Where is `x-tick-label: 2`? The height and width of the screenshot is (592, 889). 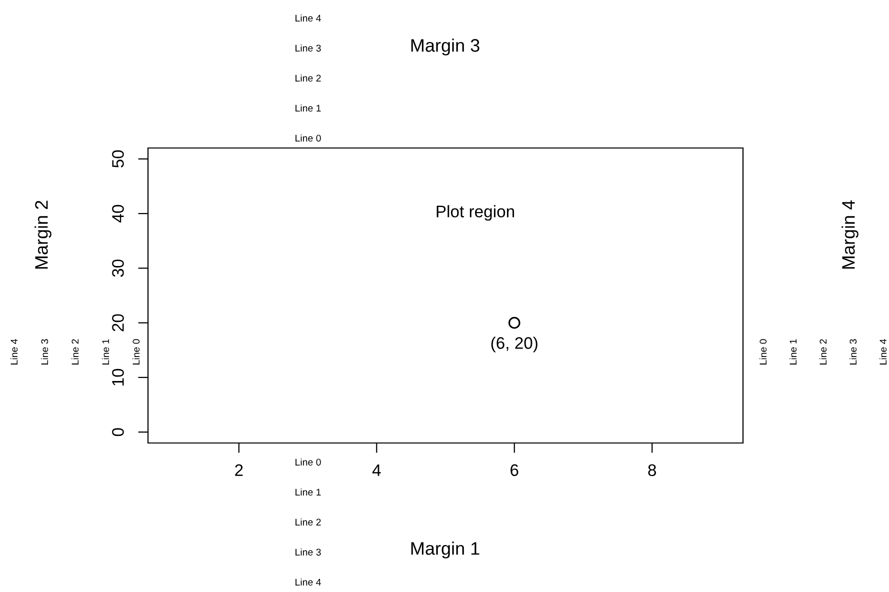
x-tick-label: 2 is located at coordinates (239, 470).